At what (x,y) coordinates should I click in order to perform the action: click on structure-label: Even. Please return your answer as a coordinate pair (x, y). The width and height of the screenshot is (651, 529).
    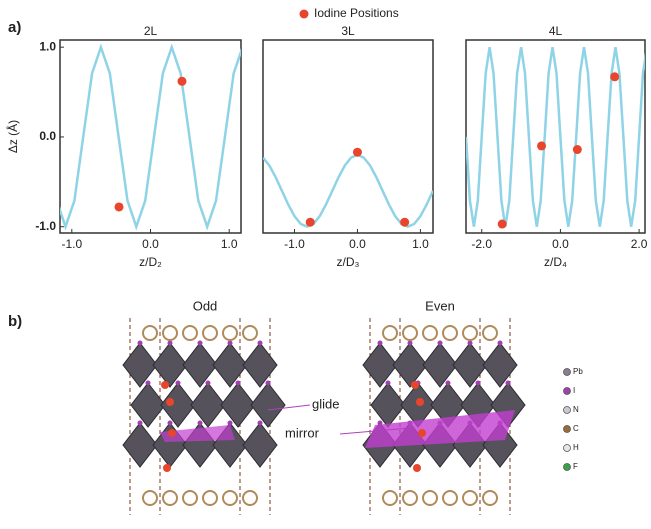
    Looking at the image, I should click on (440, 305).